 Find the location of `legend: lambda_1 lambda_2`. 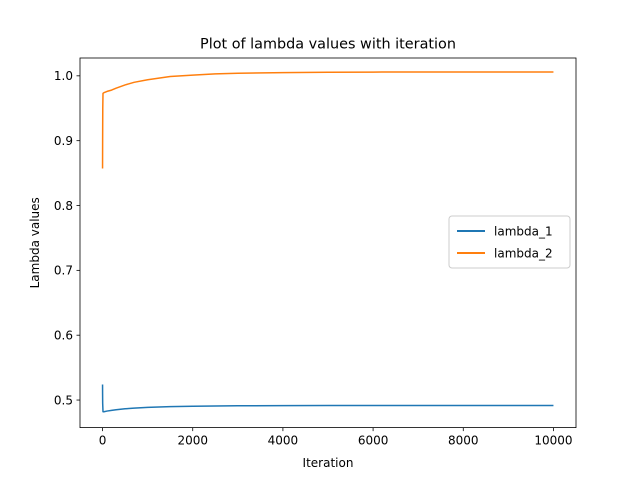

legend: lambda_1 lambda_2 is located at coordinates (509, 242).